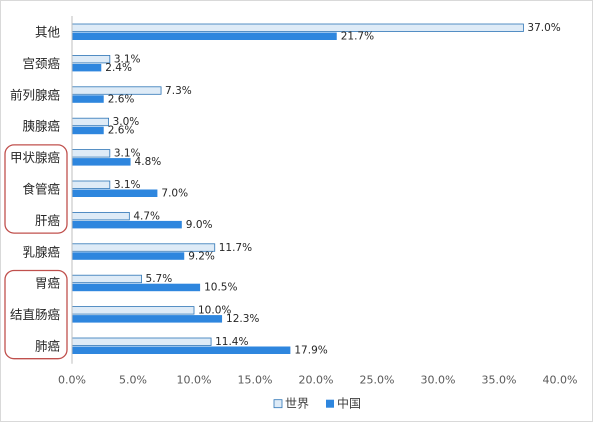  I want to click on x-tick-label-7: 35.0%, so click(499, 380).